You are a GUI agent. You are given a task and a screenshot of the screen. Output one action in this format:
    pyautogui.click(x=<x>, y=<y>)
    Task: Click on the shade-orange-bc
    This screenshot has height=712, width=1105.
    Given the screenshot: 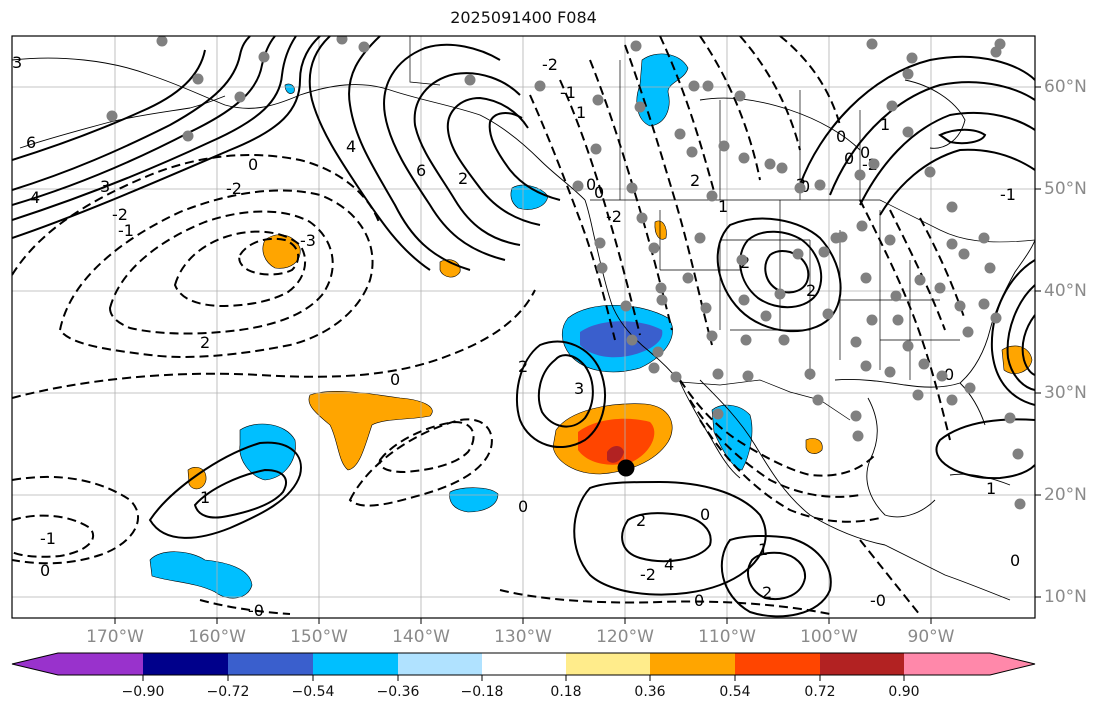 What is the action you would take?
    pyautogui.click(x=660, y=230)
    